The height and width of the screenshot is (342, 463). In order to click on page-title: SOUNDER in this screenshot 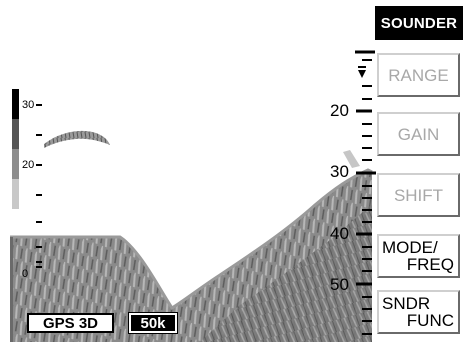, I will do `click(419, 23)`.